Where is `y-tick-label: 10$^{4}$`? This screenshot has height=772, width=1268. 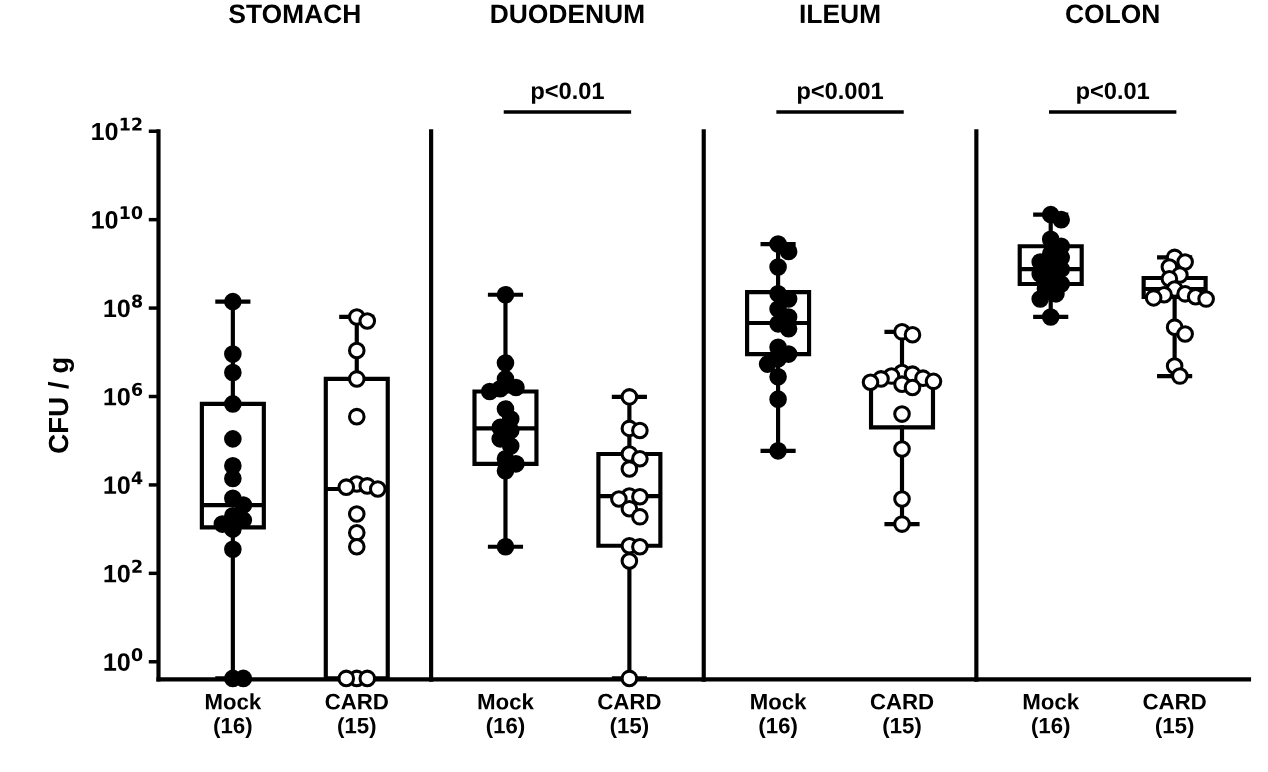
y-tick-label: 10$^{4}$ is located at coordinates (123, 483).